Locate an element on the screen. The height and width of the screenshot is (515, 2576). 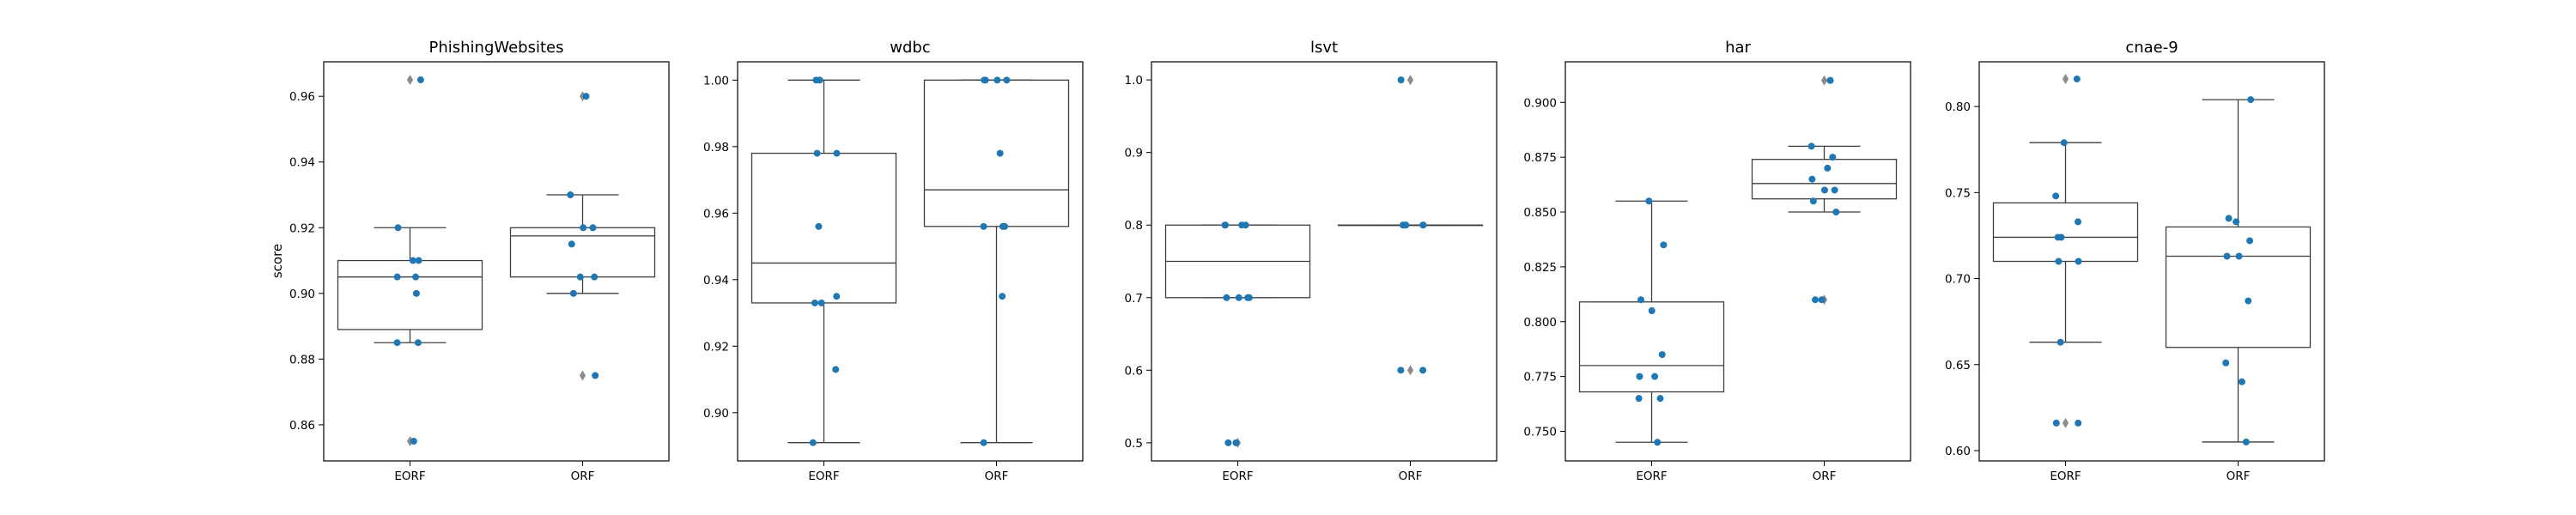
chart-title: lsvt is located at coordinates (1324, 48).